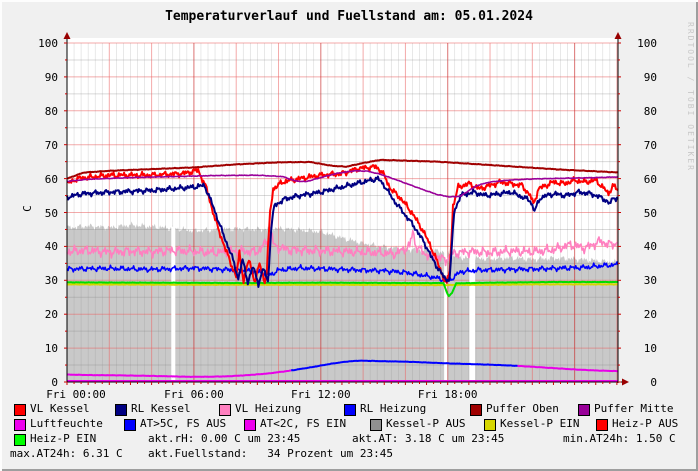 The image size is (698, 471). I want to click on y-axis-label-left: 30, so click(51, 281).